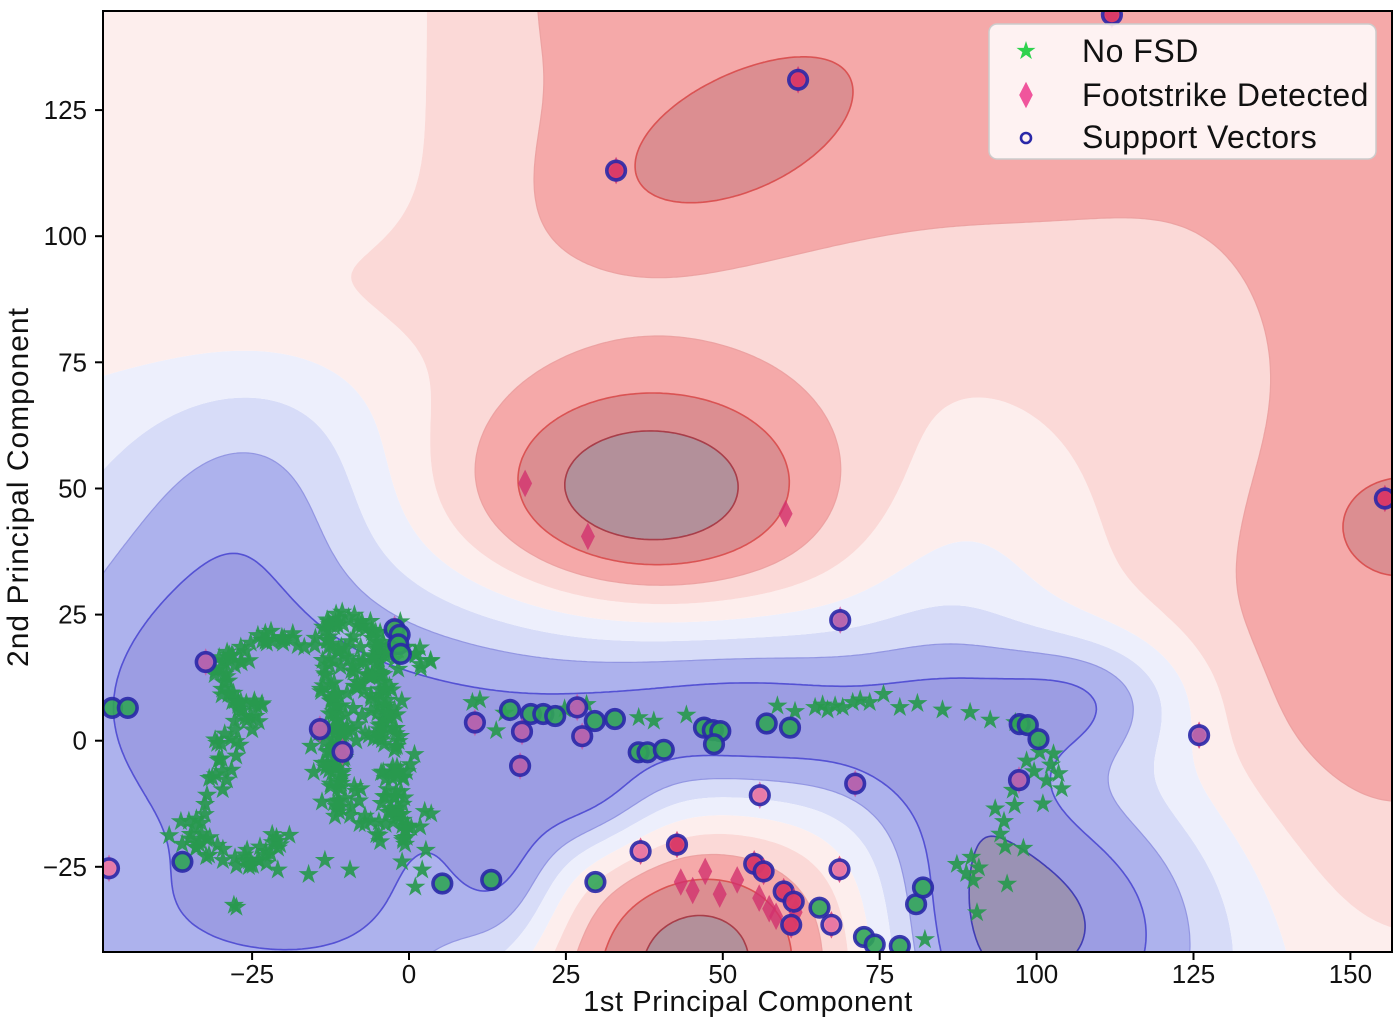 The height and width of the screenshot is (1031, 1400). What do you see at coordinates (748, 1002) in the screenshot?
I see `svg-text: 1st Principal Component` at bounding box center [748, 1002].